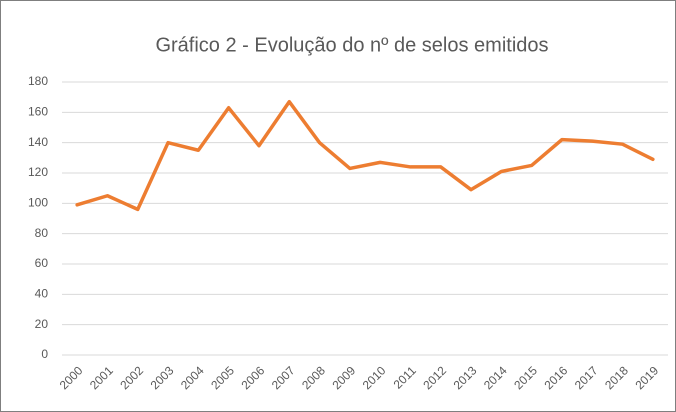 The image size is (676, 412). What do you see at coordinates (38, 81) in the screenshot?
I see `y-tick-label: 180` at bounding box center [38, 81].